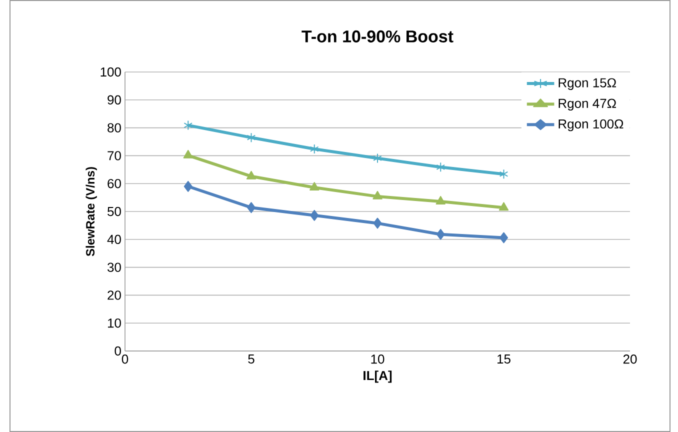 The height and width of the screenshot is (432, 678). What do you see at coordinates (630, 359) in the screenshot?
I see `x-tick-label: 20` at bounding box center [630, 359].